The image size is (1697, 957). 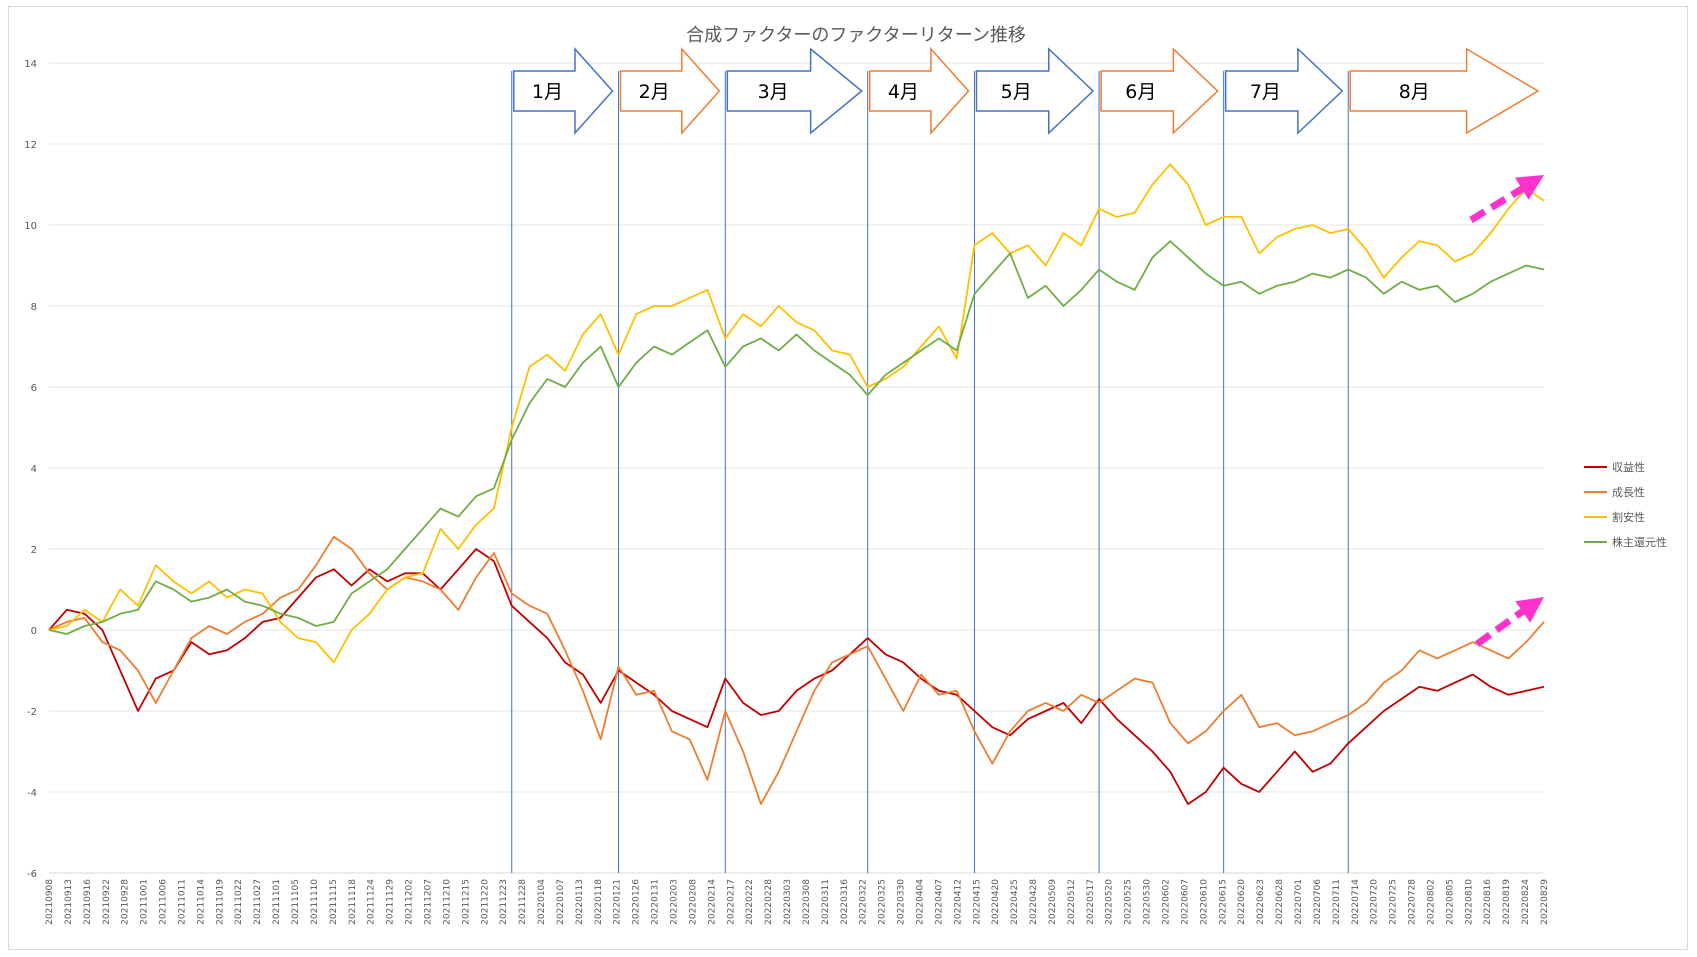 What do you see at coordinates (1204, 902) in the screenshot?
I see `x-tick-label: 20220610` at bounding box center [1204, 902].